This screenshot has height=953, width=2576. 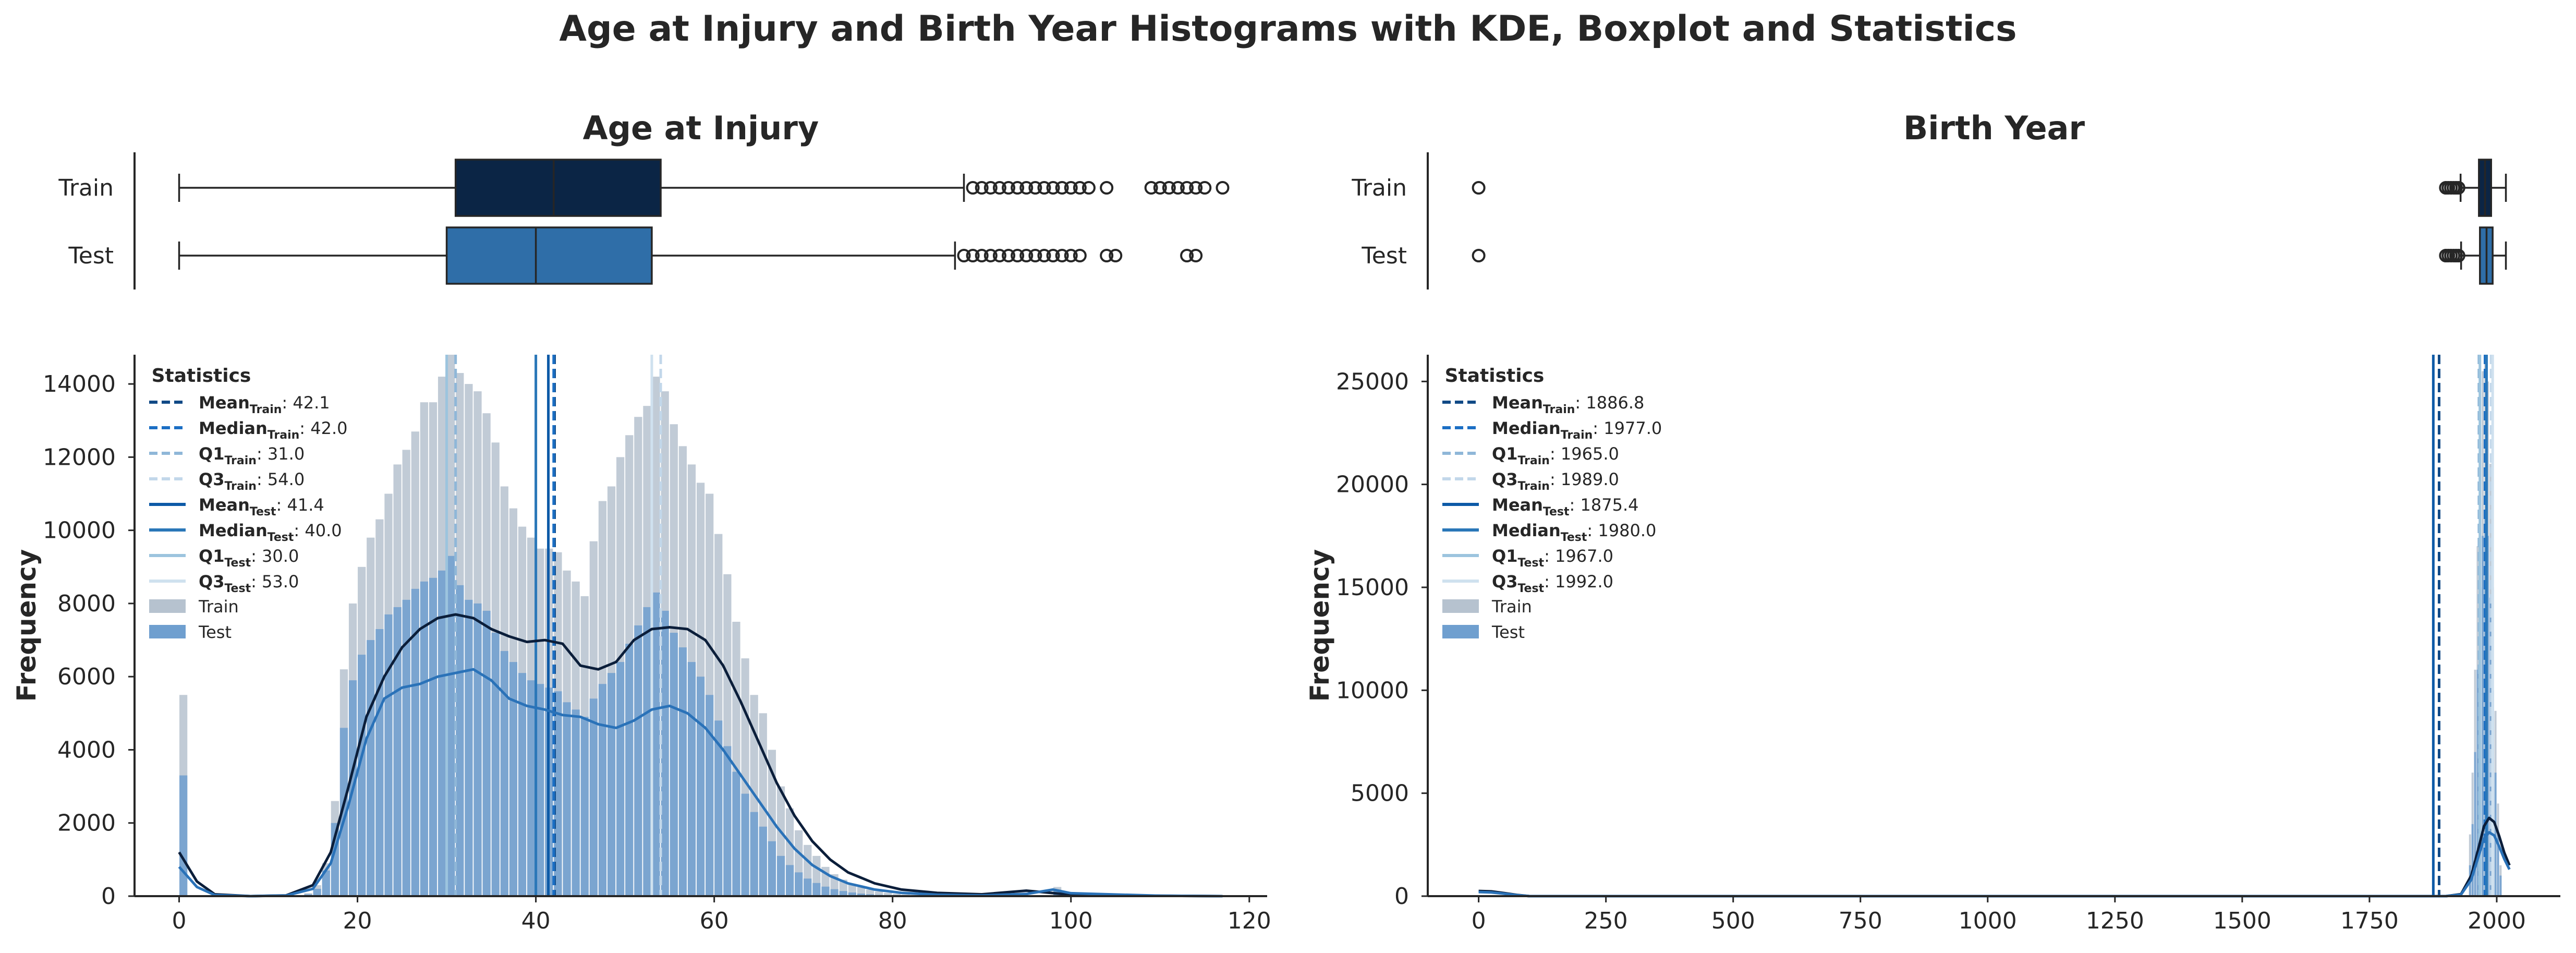 What do you see at coordinates (1479, 921) in the screenshot?
I see `x-tick-label: 0` at bounding box center [1479, 921].